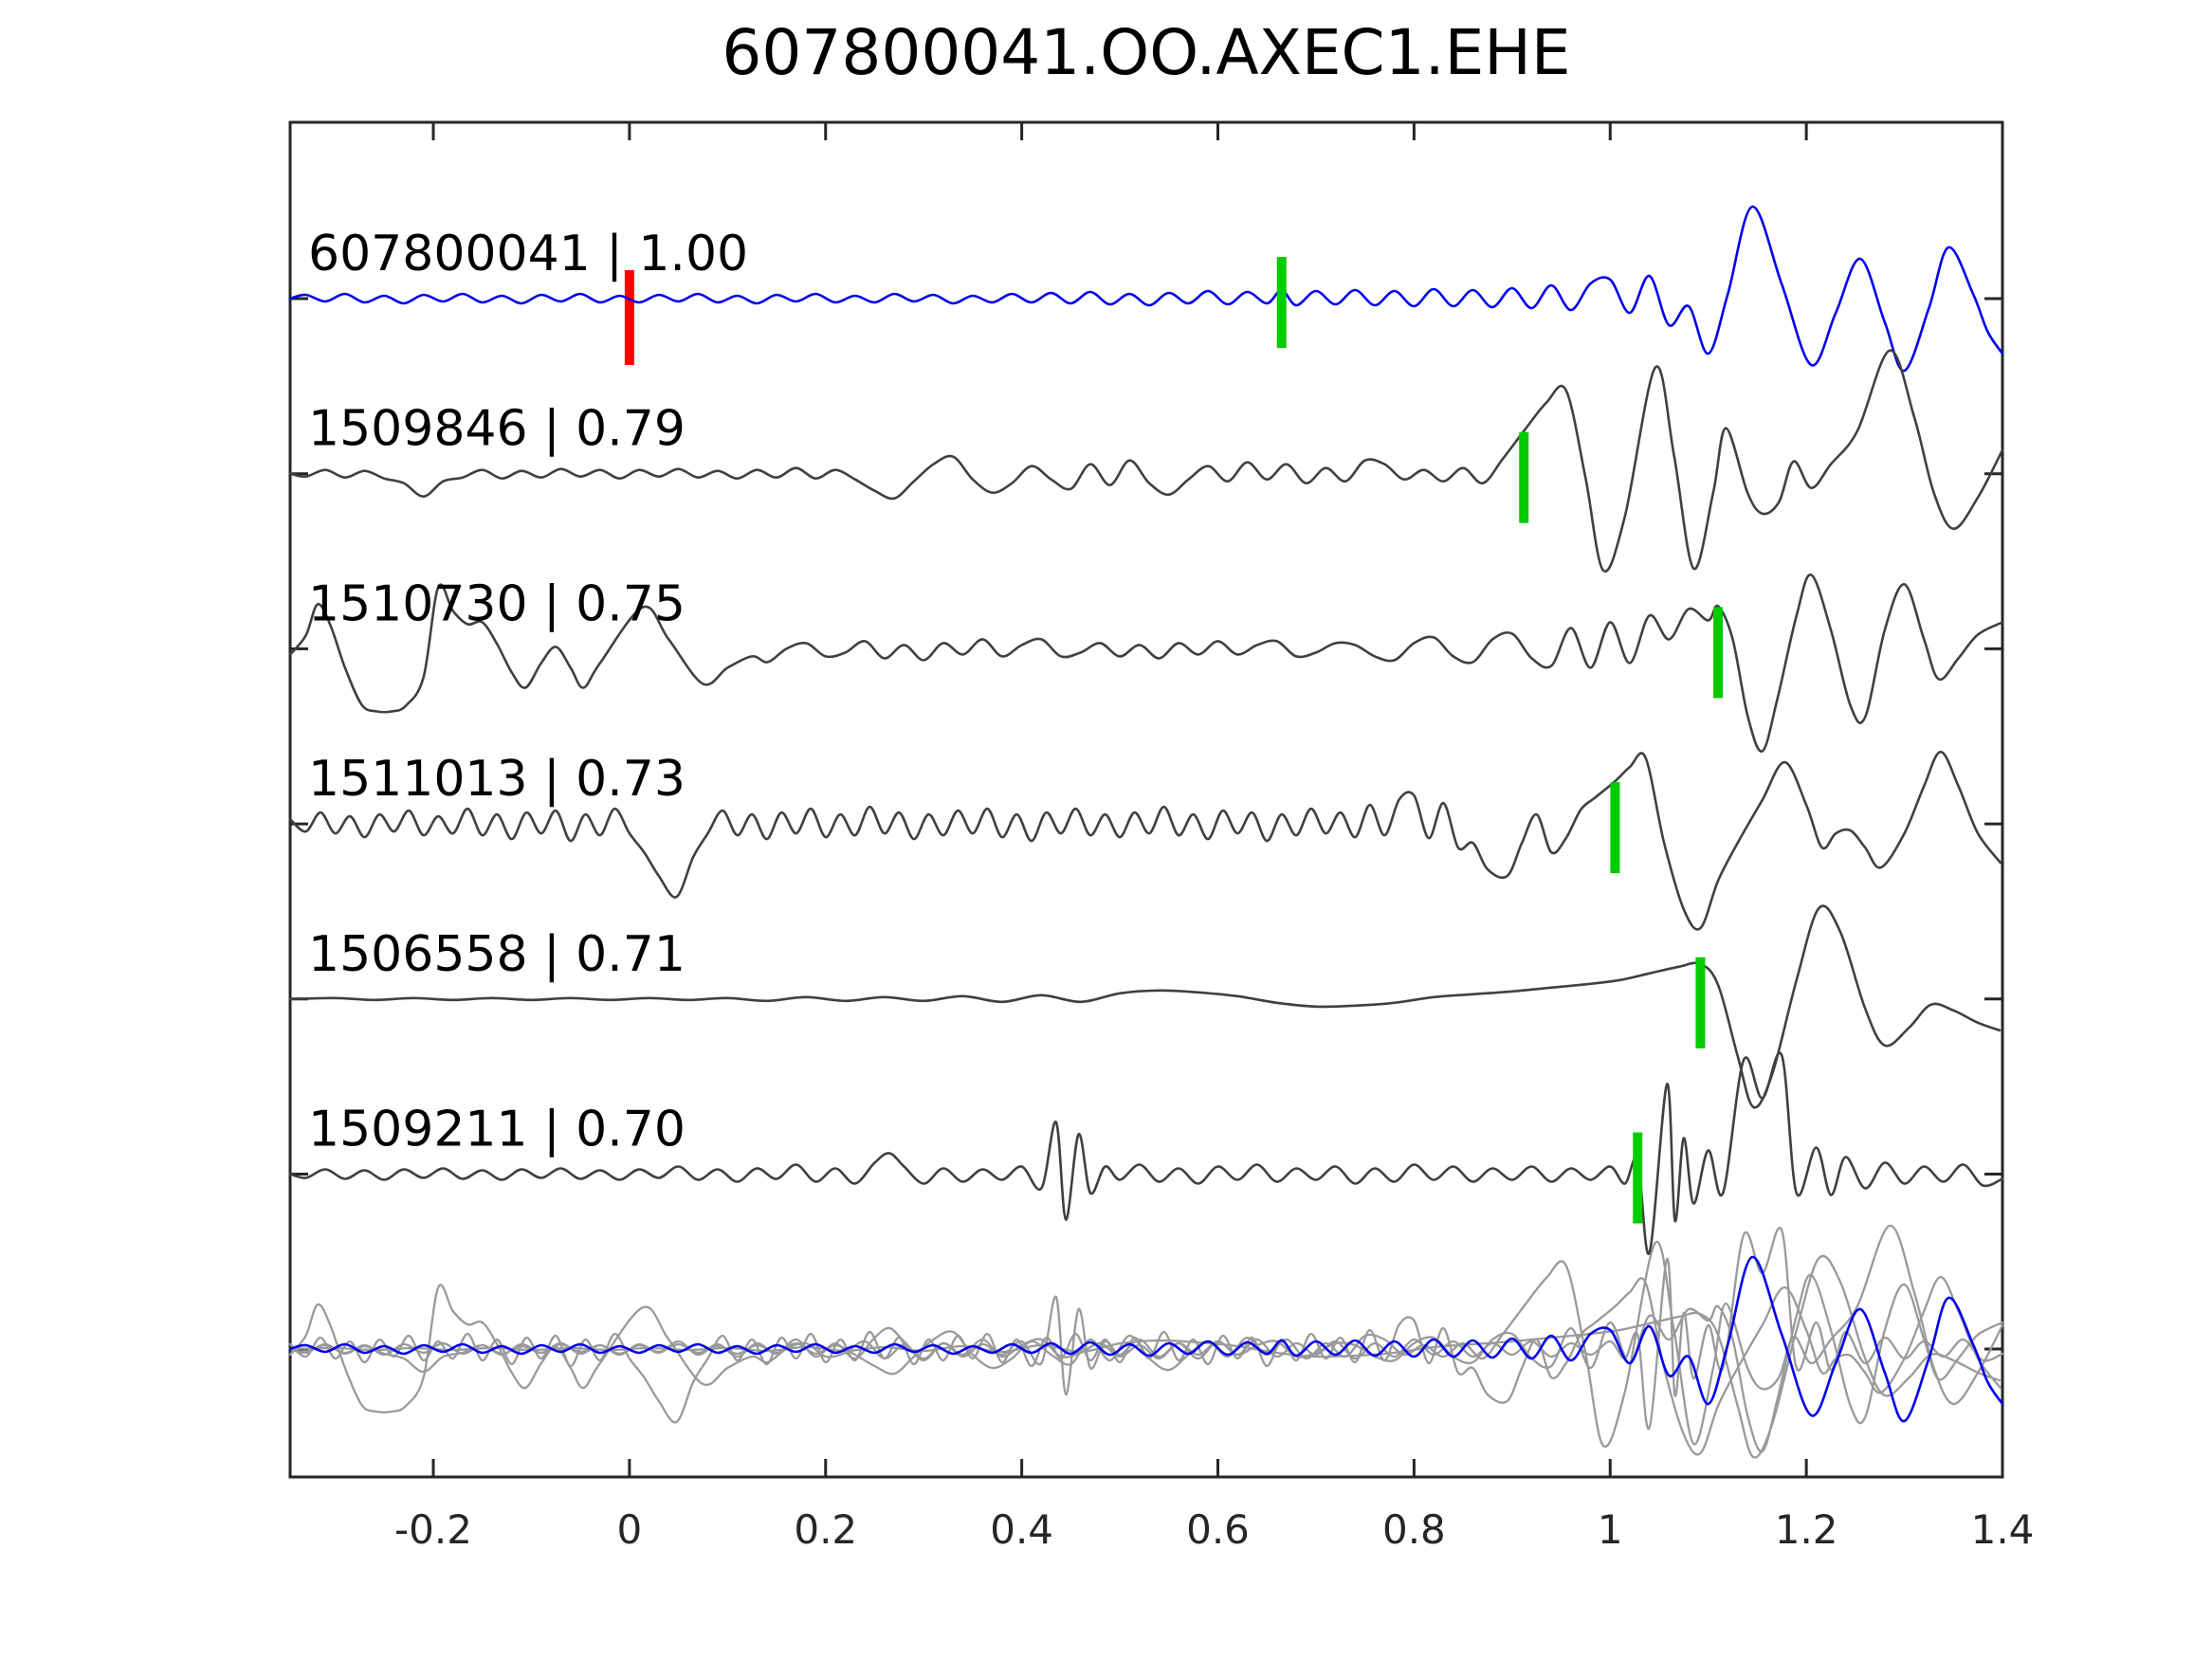  I want to click on x-tick-label: 0.2, so click(825, 1529).